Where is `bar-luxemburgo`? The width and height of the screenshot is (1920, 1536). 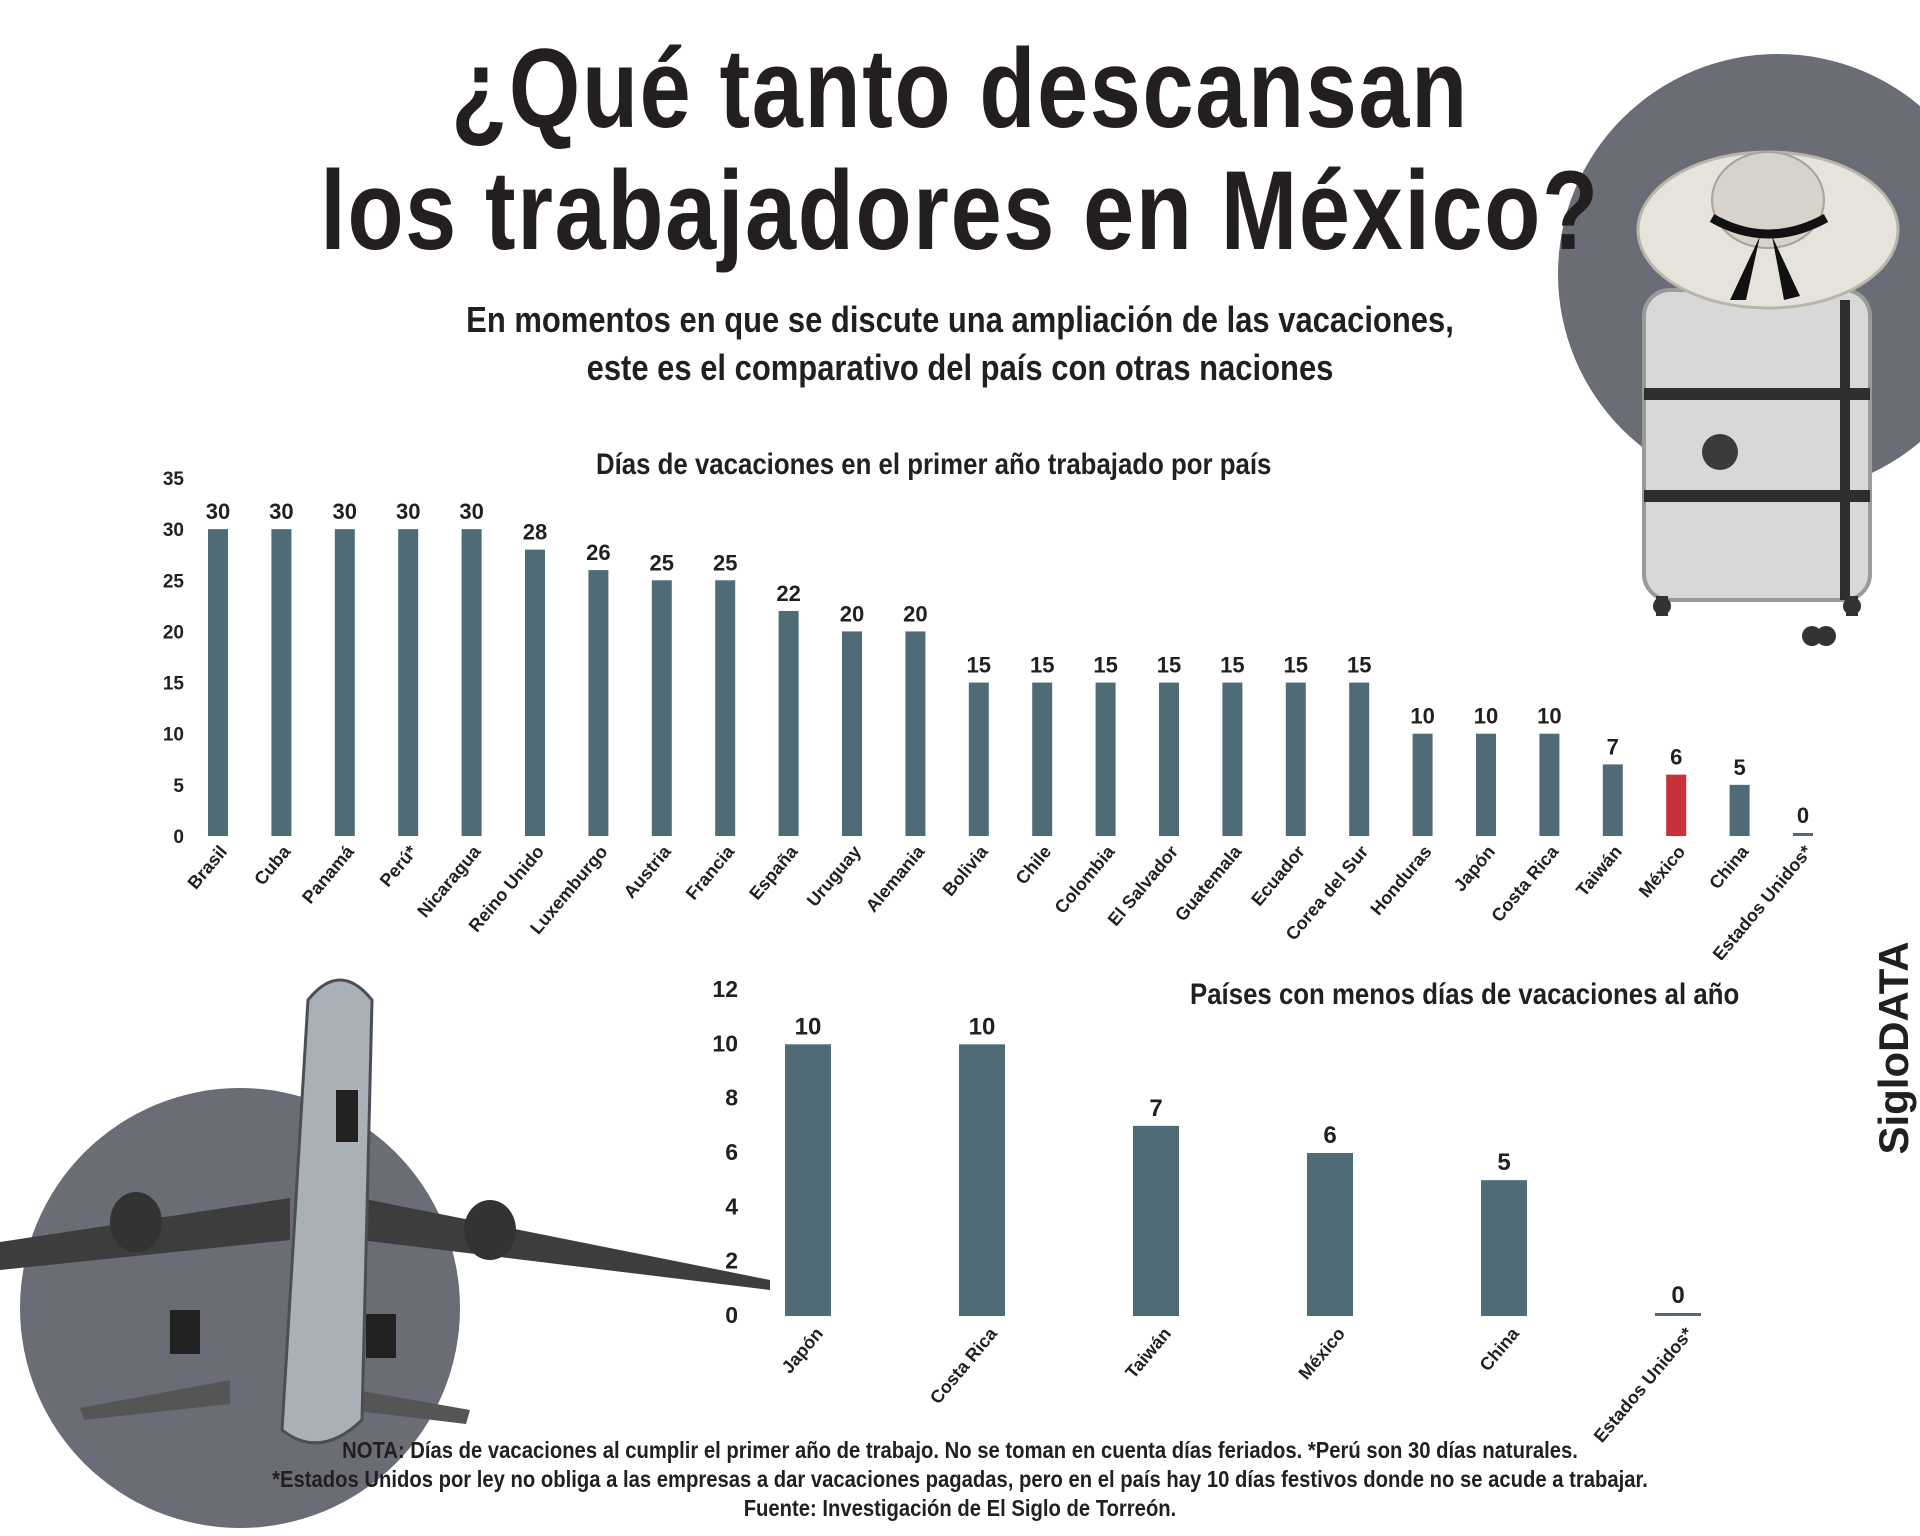
bar-luxemburgo is located at coordinates (598, 703).